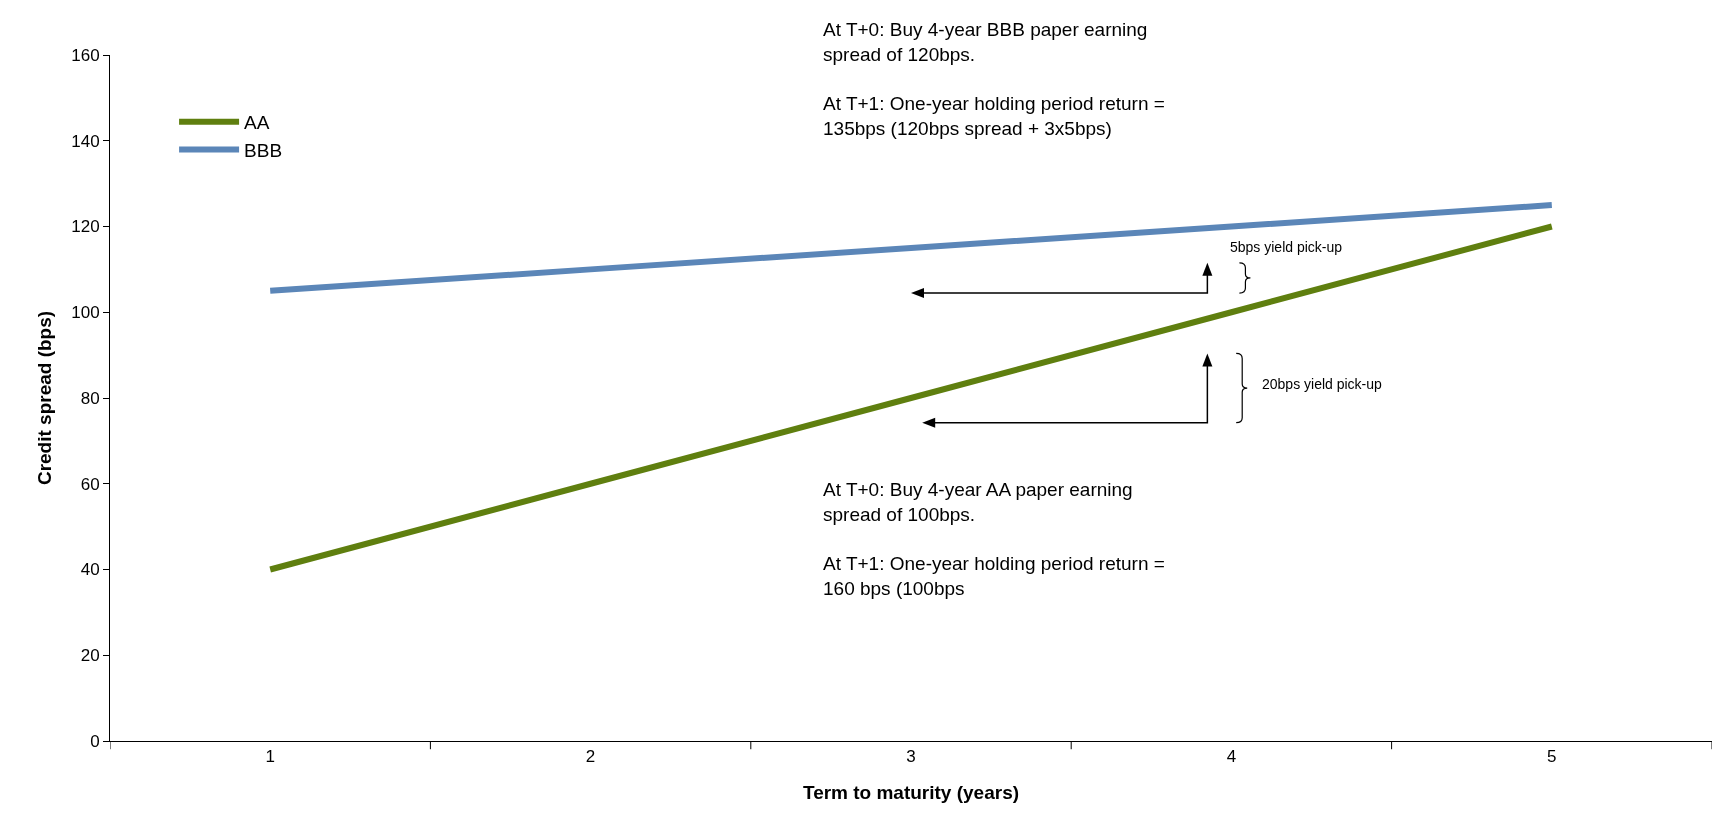 The image size is (1721, 835). What do you see at coordinates (90, 398) in the screenshot?
I see `y-tick-label: 80` at bounding box center [90, 398].